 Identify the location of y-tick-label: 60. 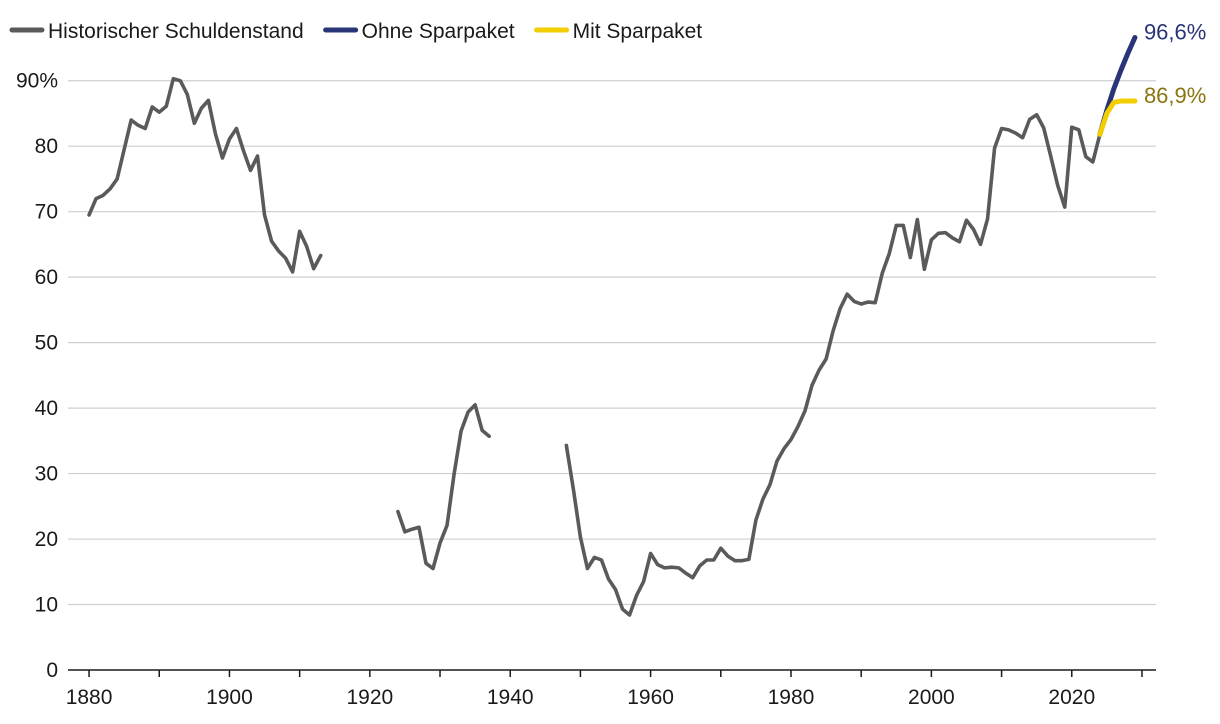
(46, 277).